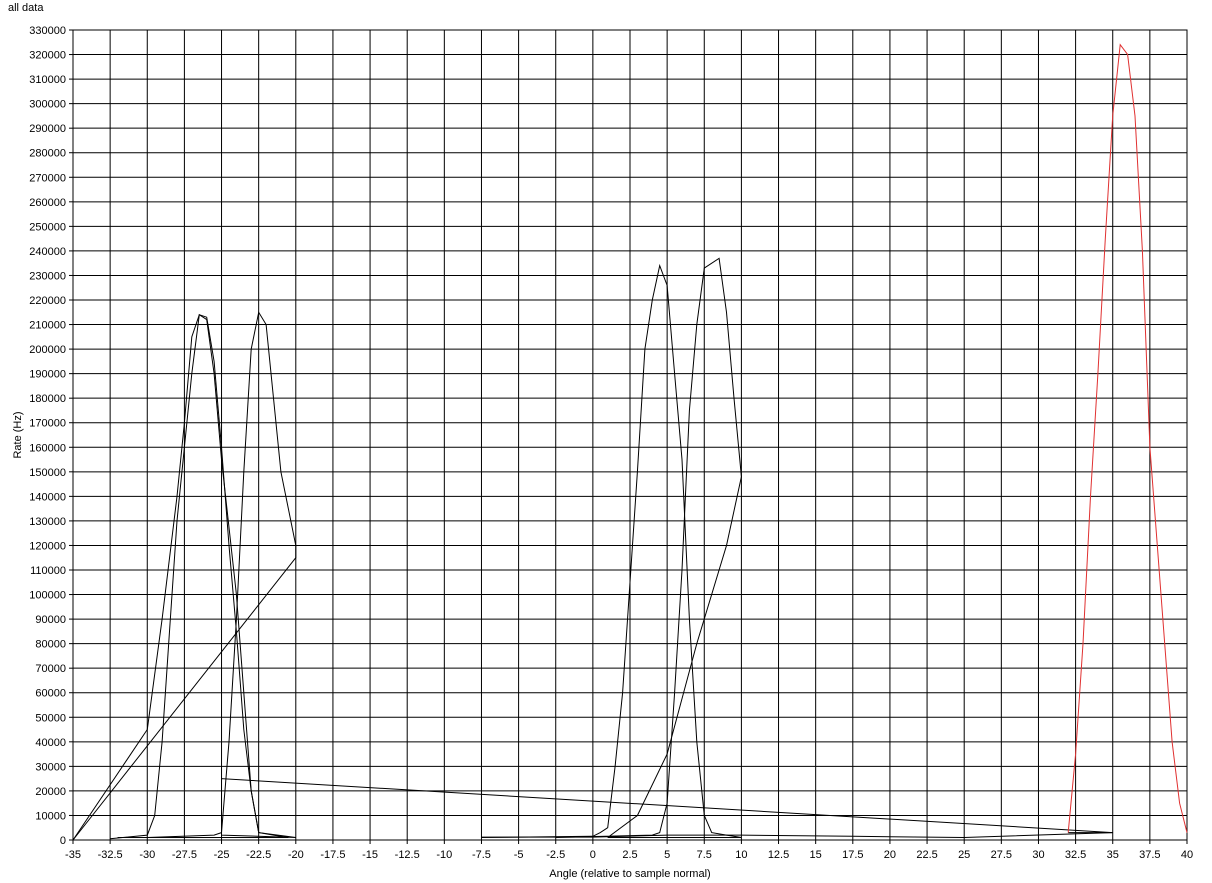  What do you see at coordinates (964, 855) in the screenshot?
I see `x-tick-label: 25` at bounding box center [964, 855].